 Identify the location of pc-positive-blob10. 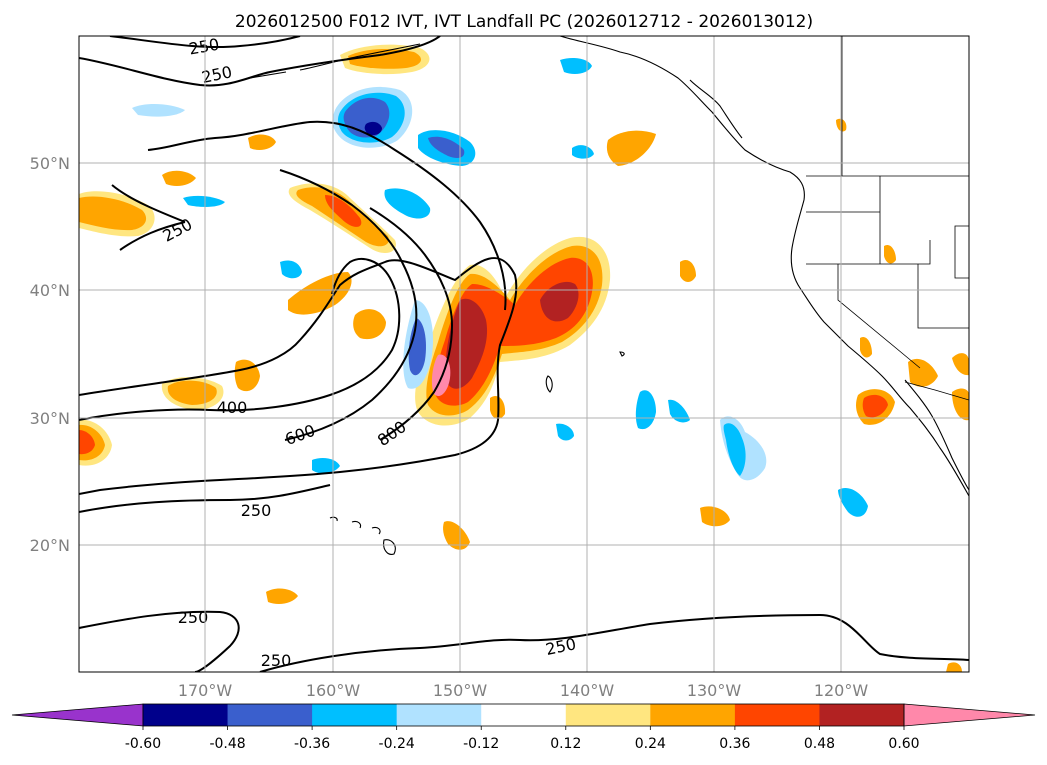
(960, 364).